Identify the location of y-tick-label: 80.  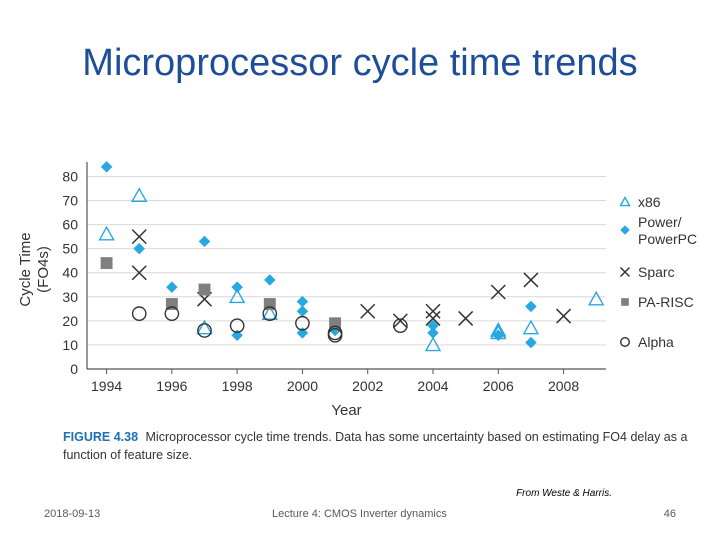
(70, 176).